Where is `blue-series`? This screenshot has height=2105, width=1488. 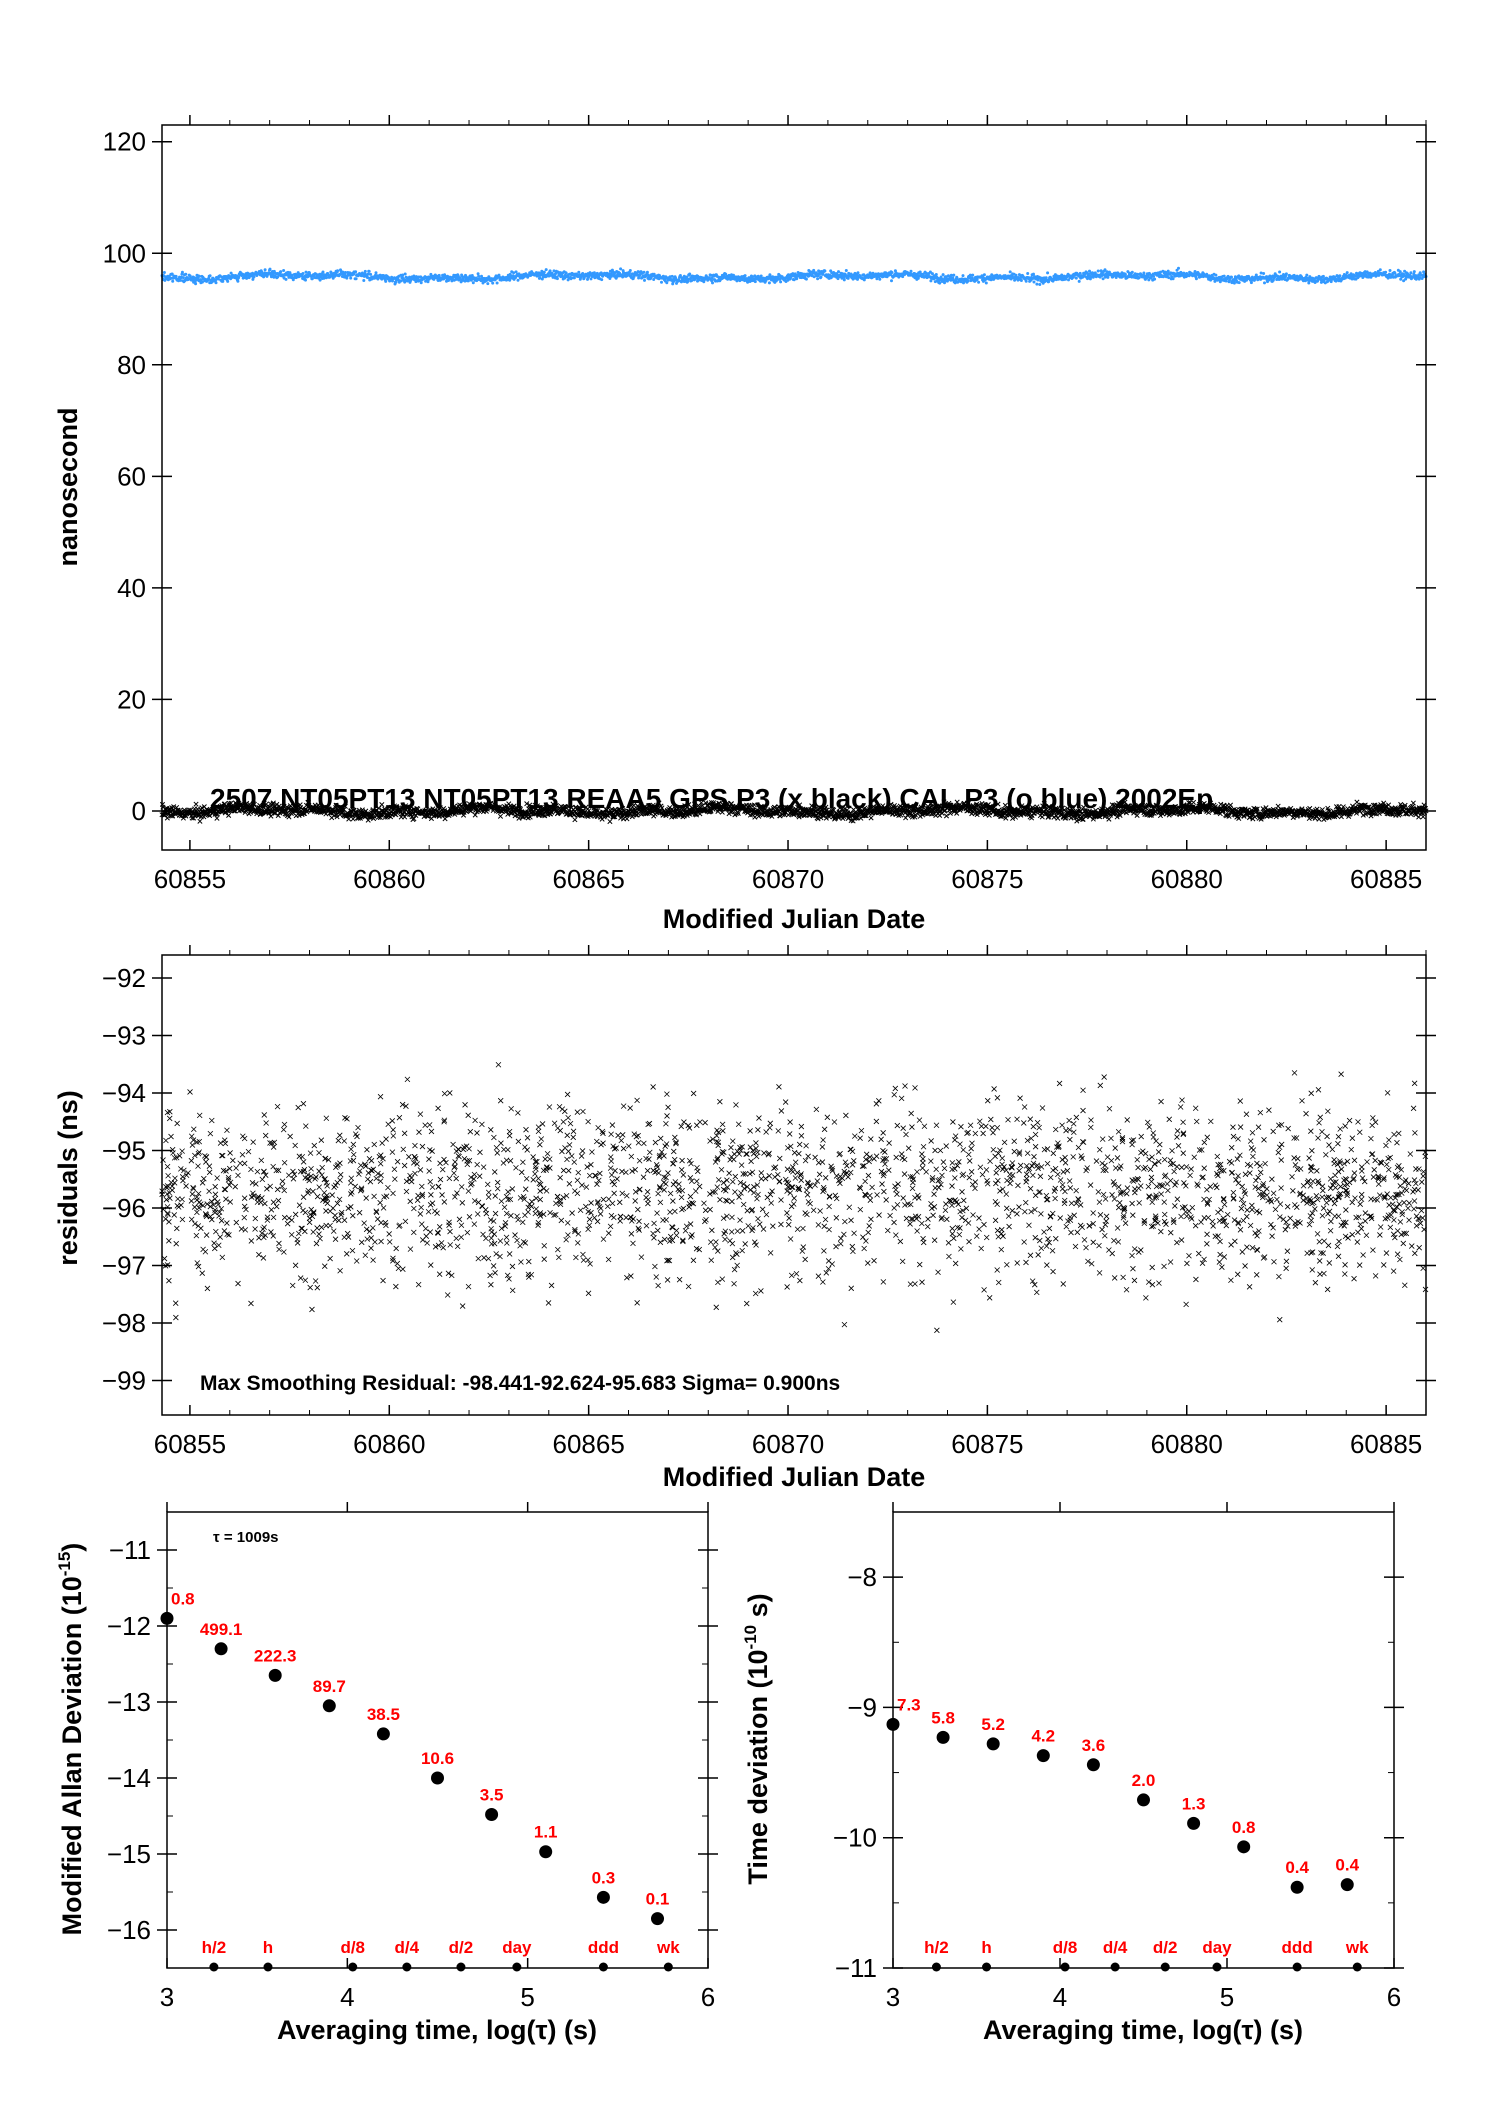 blue-series is located at coordinates (794, 276).